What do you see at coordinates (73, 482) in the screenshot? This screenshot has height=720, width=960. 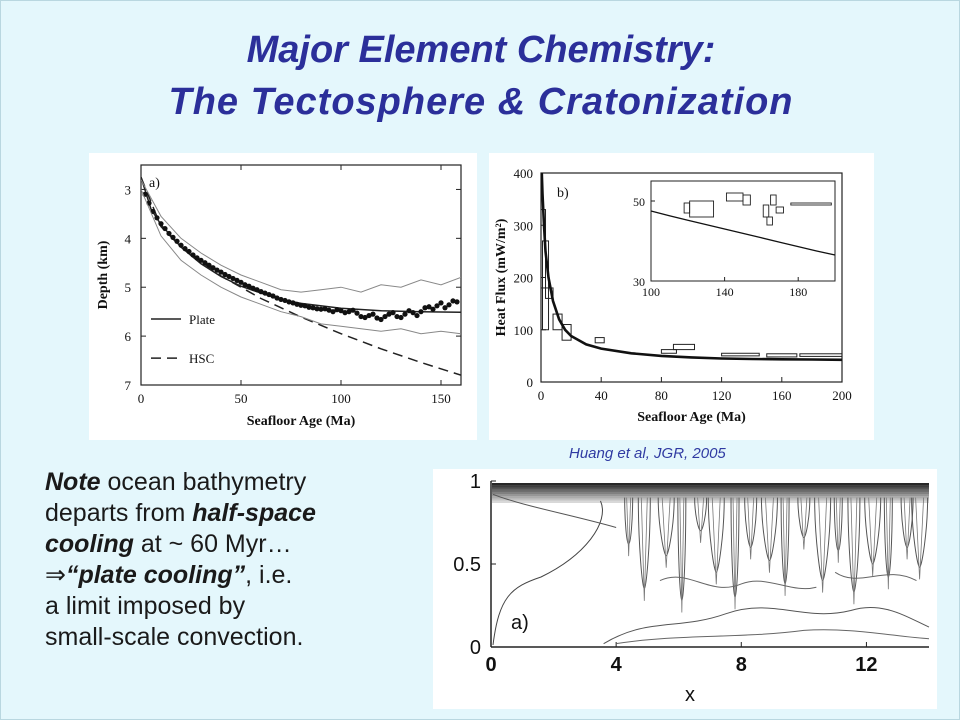 I see `note-word-note: Note` at bounding box center [73, 482].